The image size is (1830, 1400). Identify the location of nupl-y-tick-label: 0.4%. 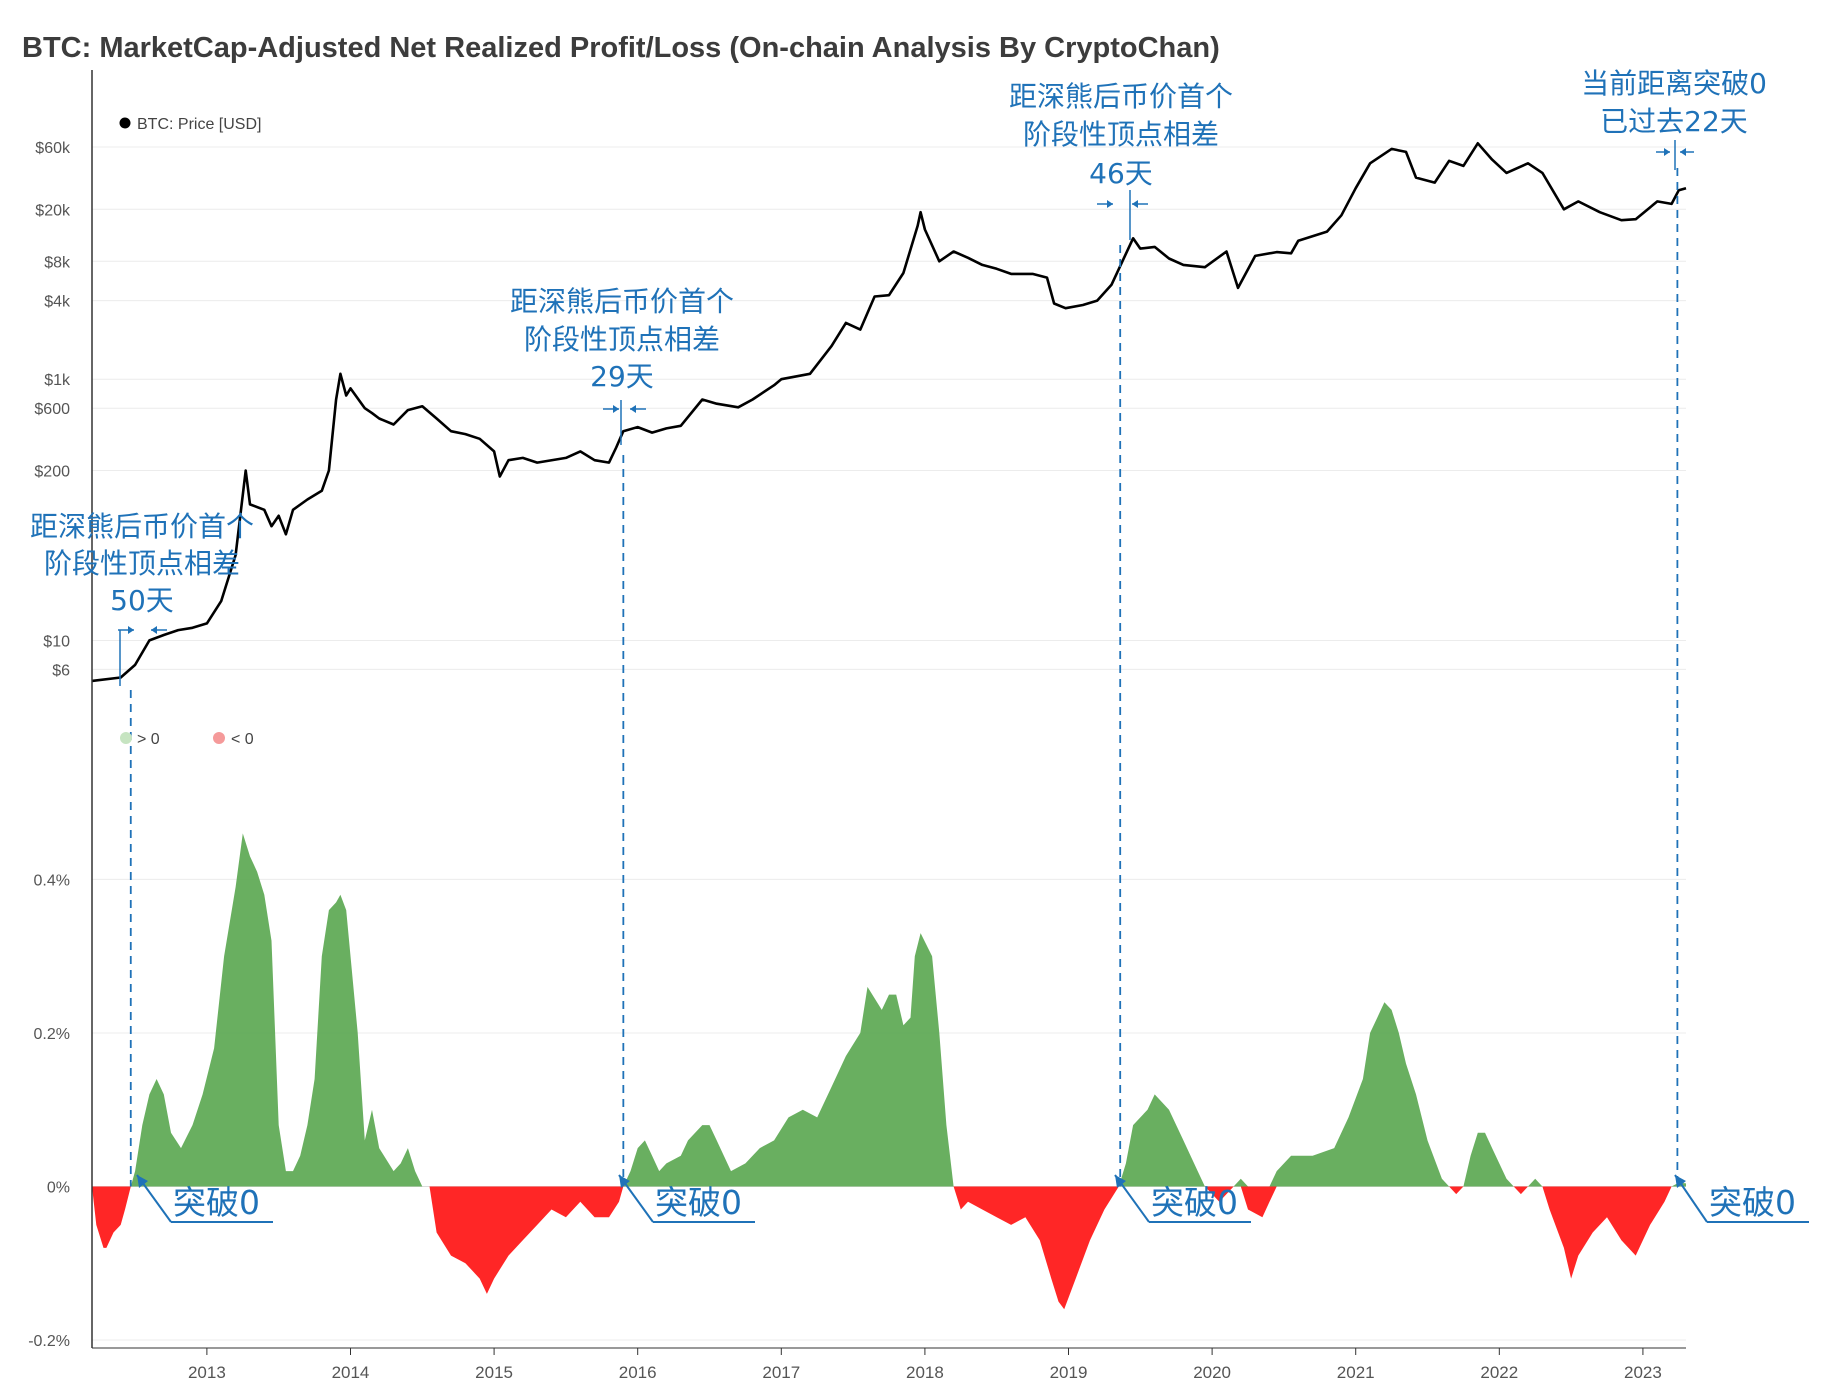
(52, 880).